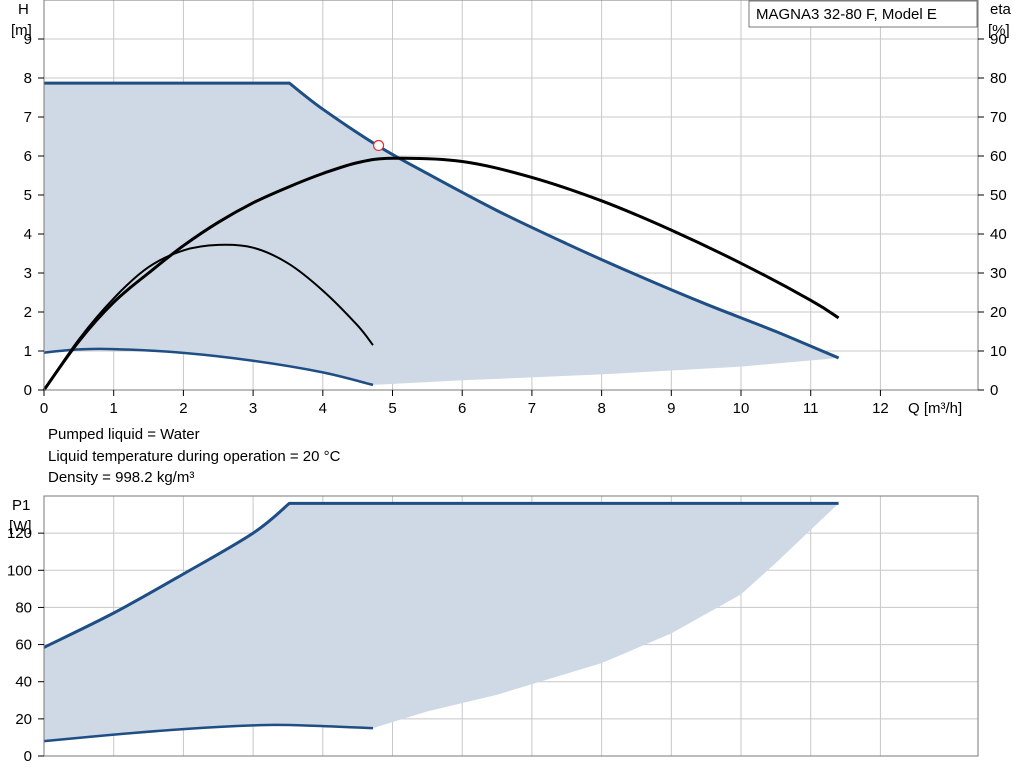 The width and height of the screenshot is (1024, 781). I want to click on y-tick-label-eta: 10, so click(998, 351).